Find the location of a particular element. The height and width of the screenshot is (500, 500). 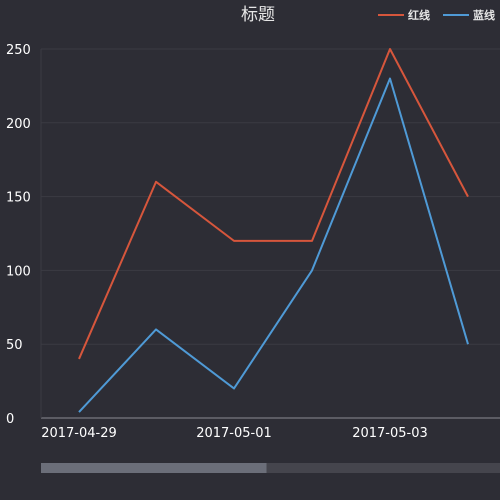

y-tick-label-100: 100 is located at coordinates (18, 271).